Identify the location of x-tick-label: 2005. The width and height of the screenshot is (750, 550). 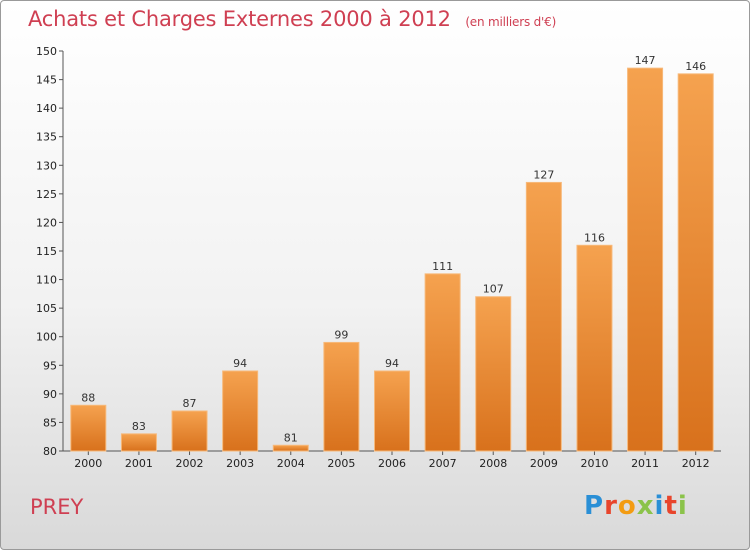
(341, 463).